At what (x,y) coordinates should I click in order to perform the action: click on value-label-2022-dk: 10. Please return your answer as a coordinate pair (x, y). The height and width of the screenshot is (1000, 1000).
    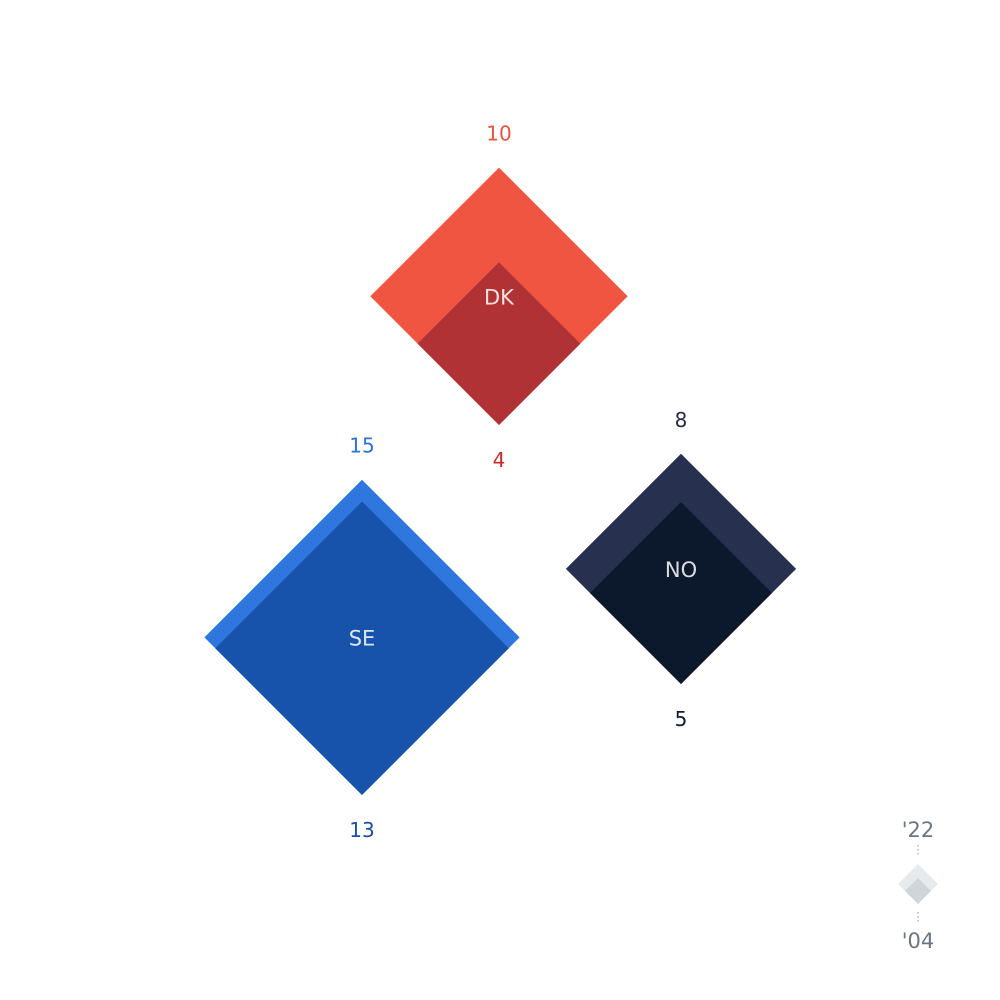
    Looking at the image, I should click on (498, 134).